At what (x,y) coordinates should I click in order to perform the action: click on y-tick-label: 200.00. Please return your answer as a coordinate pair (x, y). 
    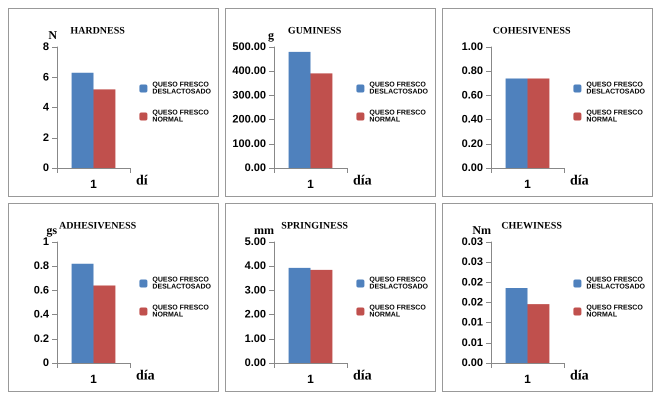
    Looking at the image, I should click on (249, 120).